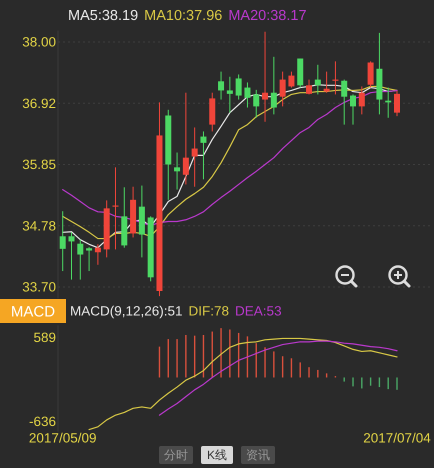  What do you see at coordinates (103, 16) in the screenshot?
I see `text: MA5:38.19` at bounding box center [103, 16].